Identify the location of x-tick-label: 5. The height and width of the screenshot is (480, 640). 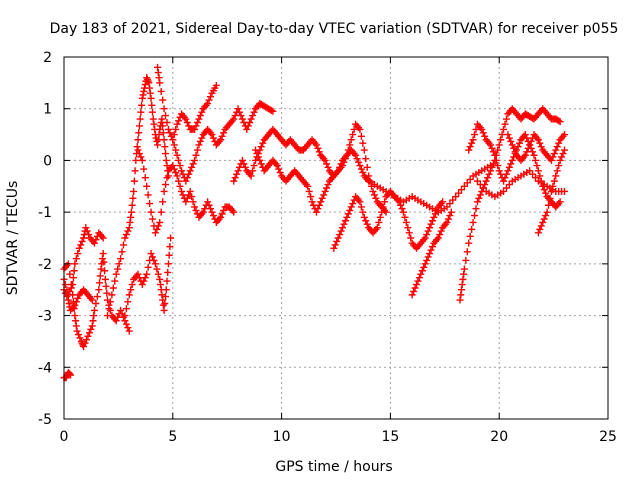
(172, 437).